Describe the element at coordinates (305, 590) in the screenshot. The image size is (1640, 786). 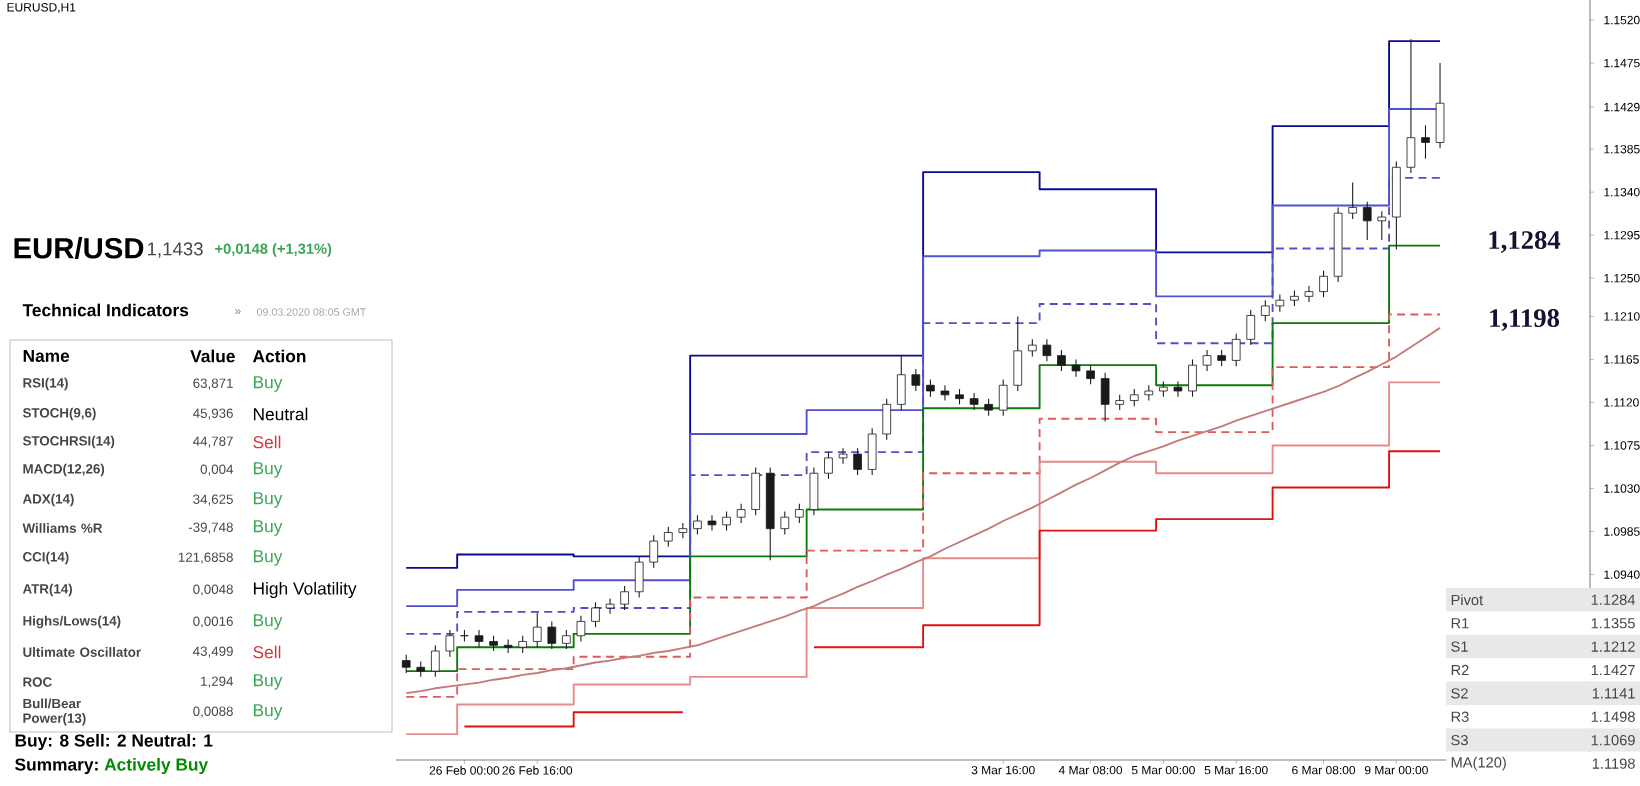
I see `text: High Volatility` at that location.